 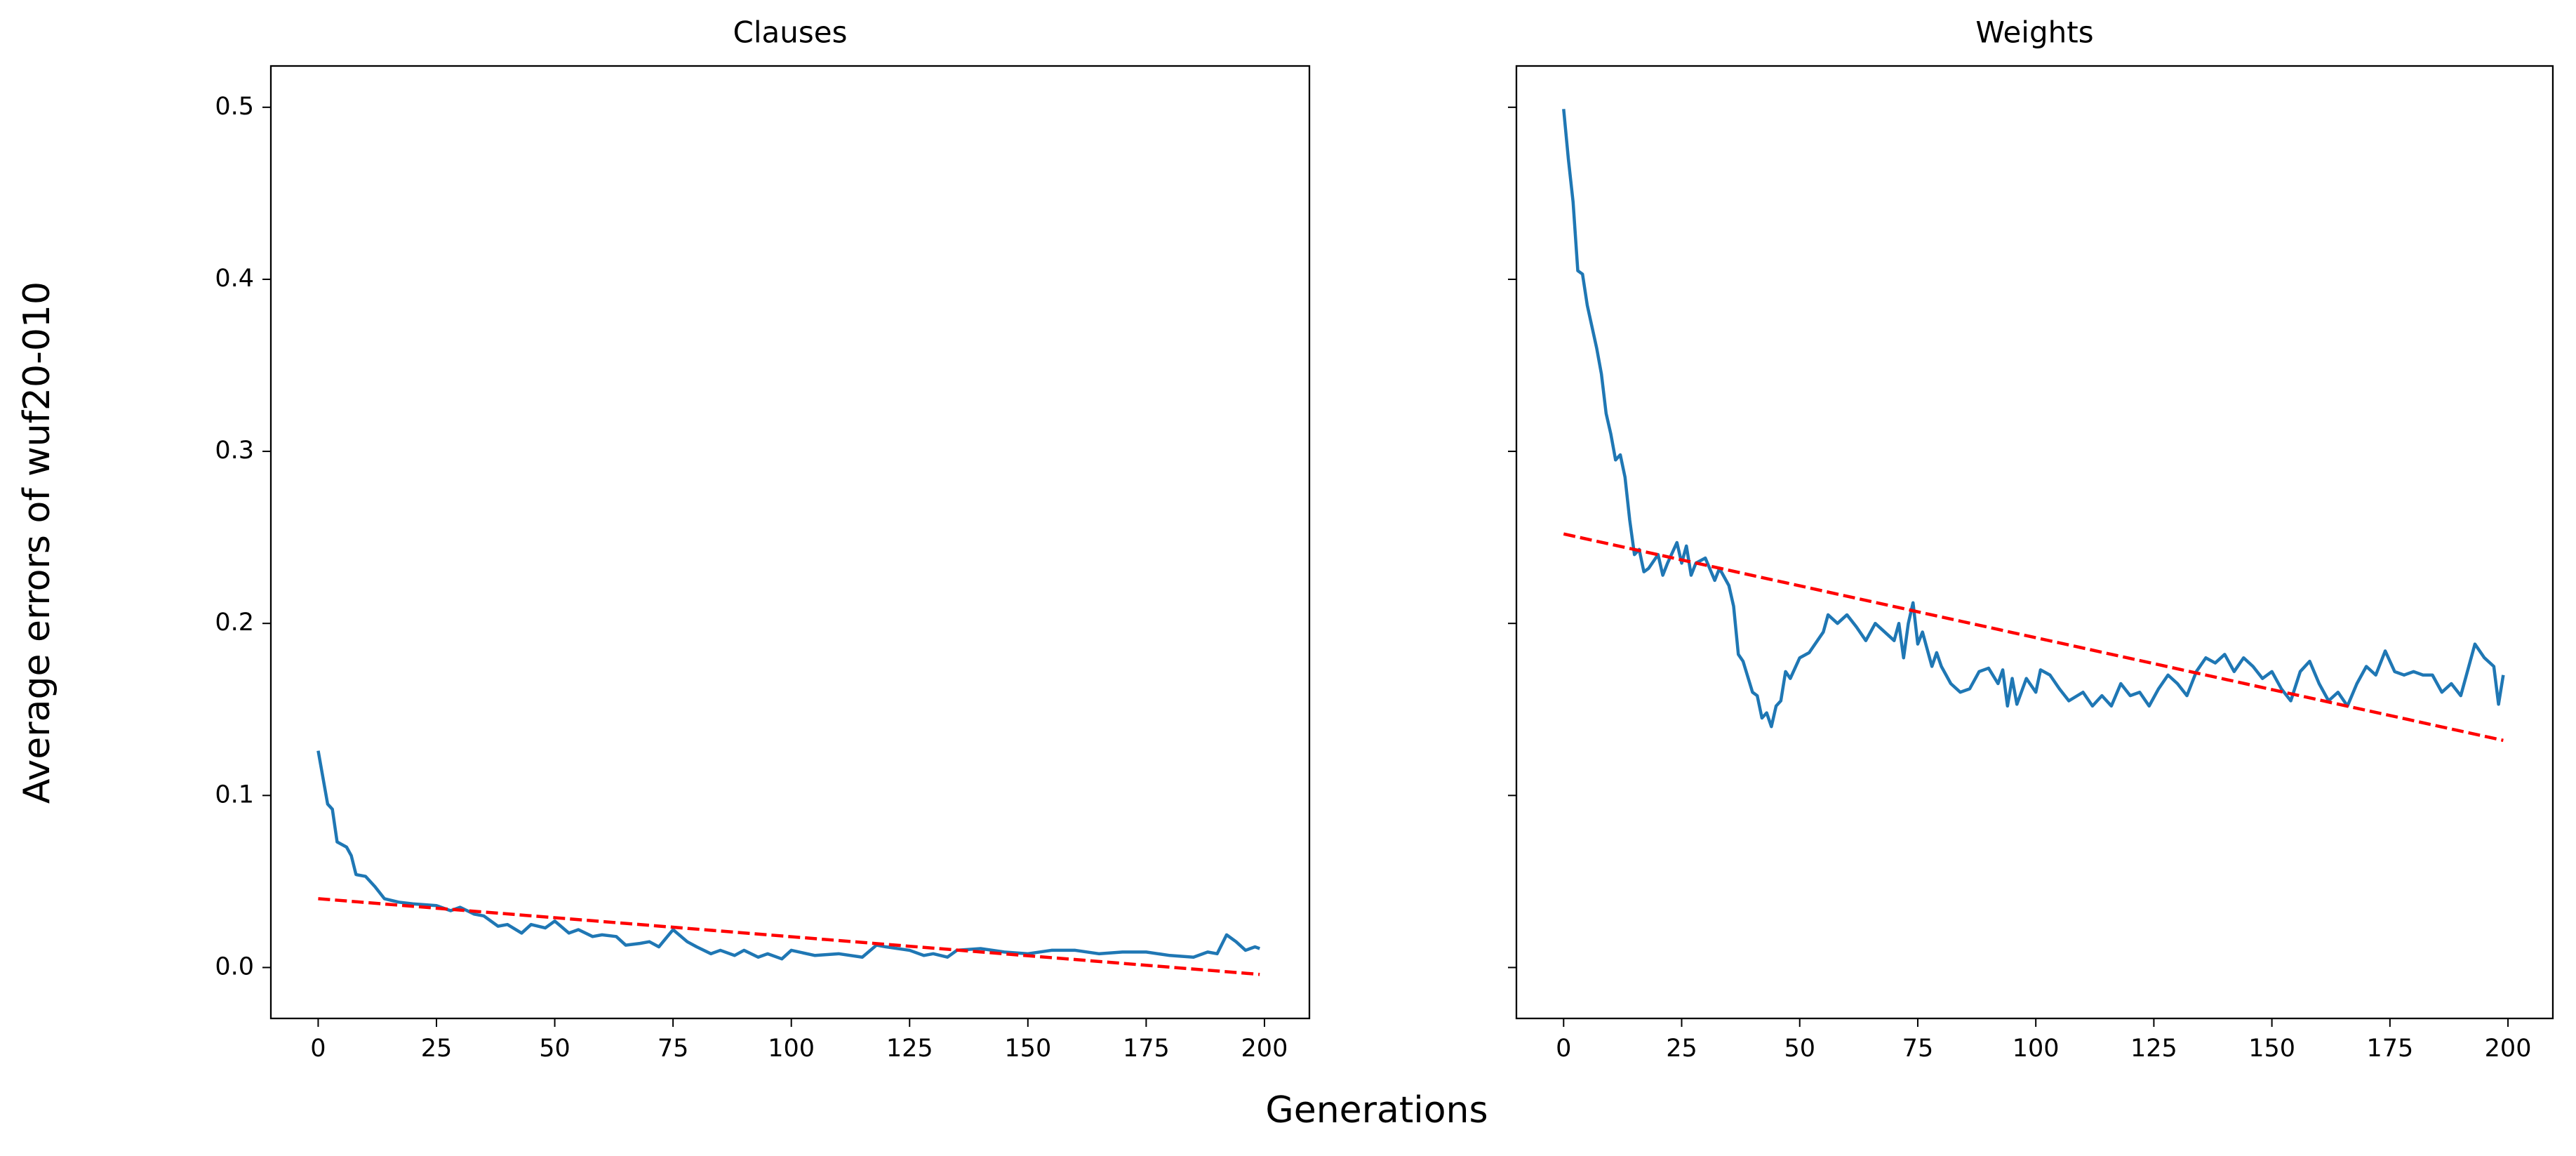 What do you see at coordinates (234, 451) in the screenshot?
I see `y-tick-label: 0.3` at bounding box center [234, 451].